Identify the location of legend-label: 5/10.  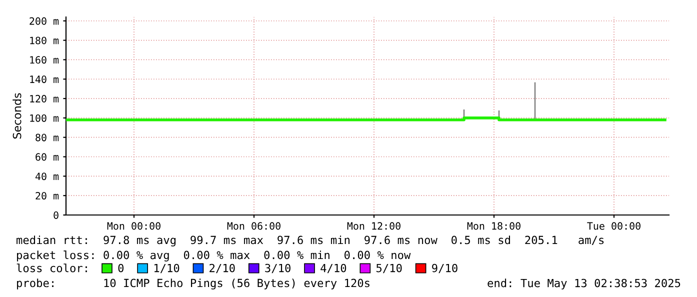
(389, 269).